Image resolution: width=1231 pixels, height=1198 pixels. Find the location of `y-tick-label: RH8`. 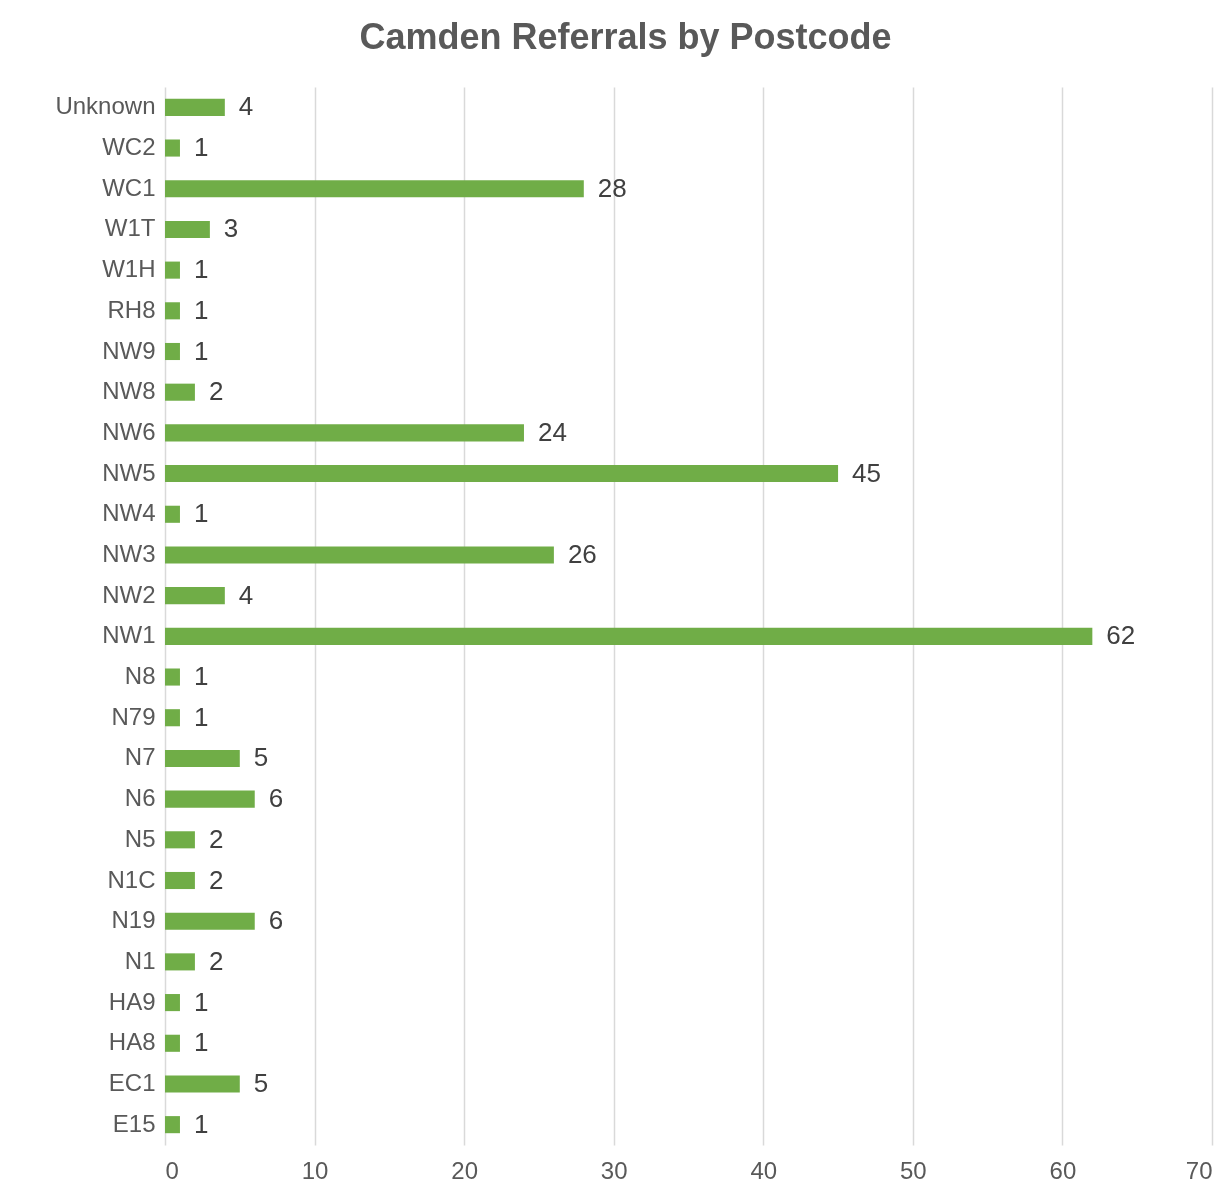

y-tick-label: RH8 is located at coordinates (131, 309).